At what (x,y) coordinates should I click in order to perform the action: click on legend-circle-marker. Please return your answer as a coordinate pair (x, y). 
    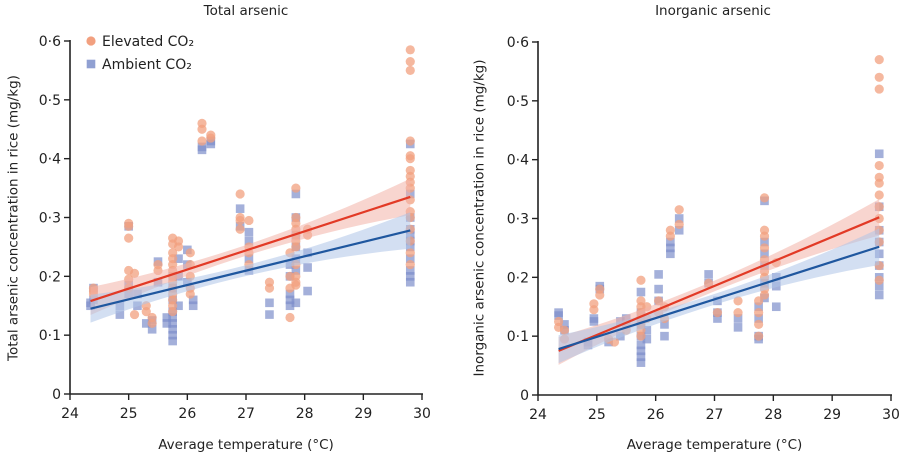
    Looking at the image, I should click on (91, 41).